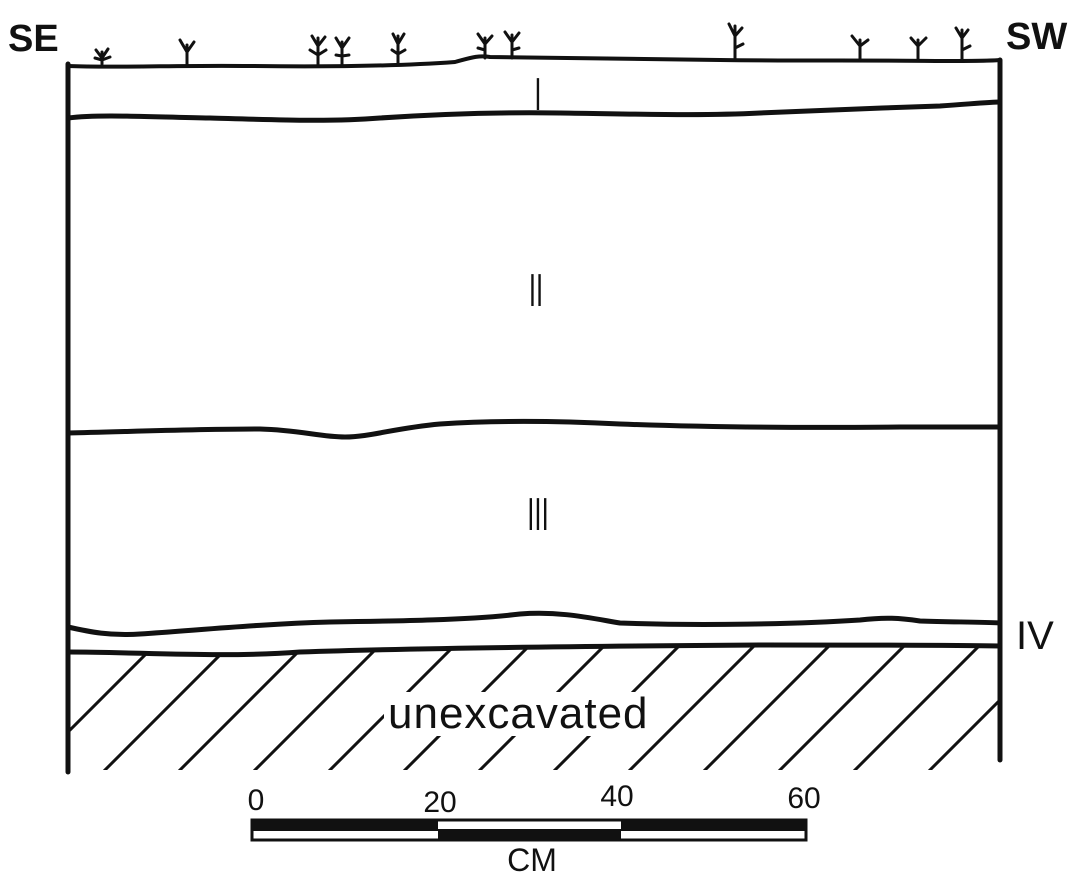 The image size is (1079, 878). Describe the element at coordinates (1037, 37) in the screenshot. I see `direction-label-sw: SW` at that location.